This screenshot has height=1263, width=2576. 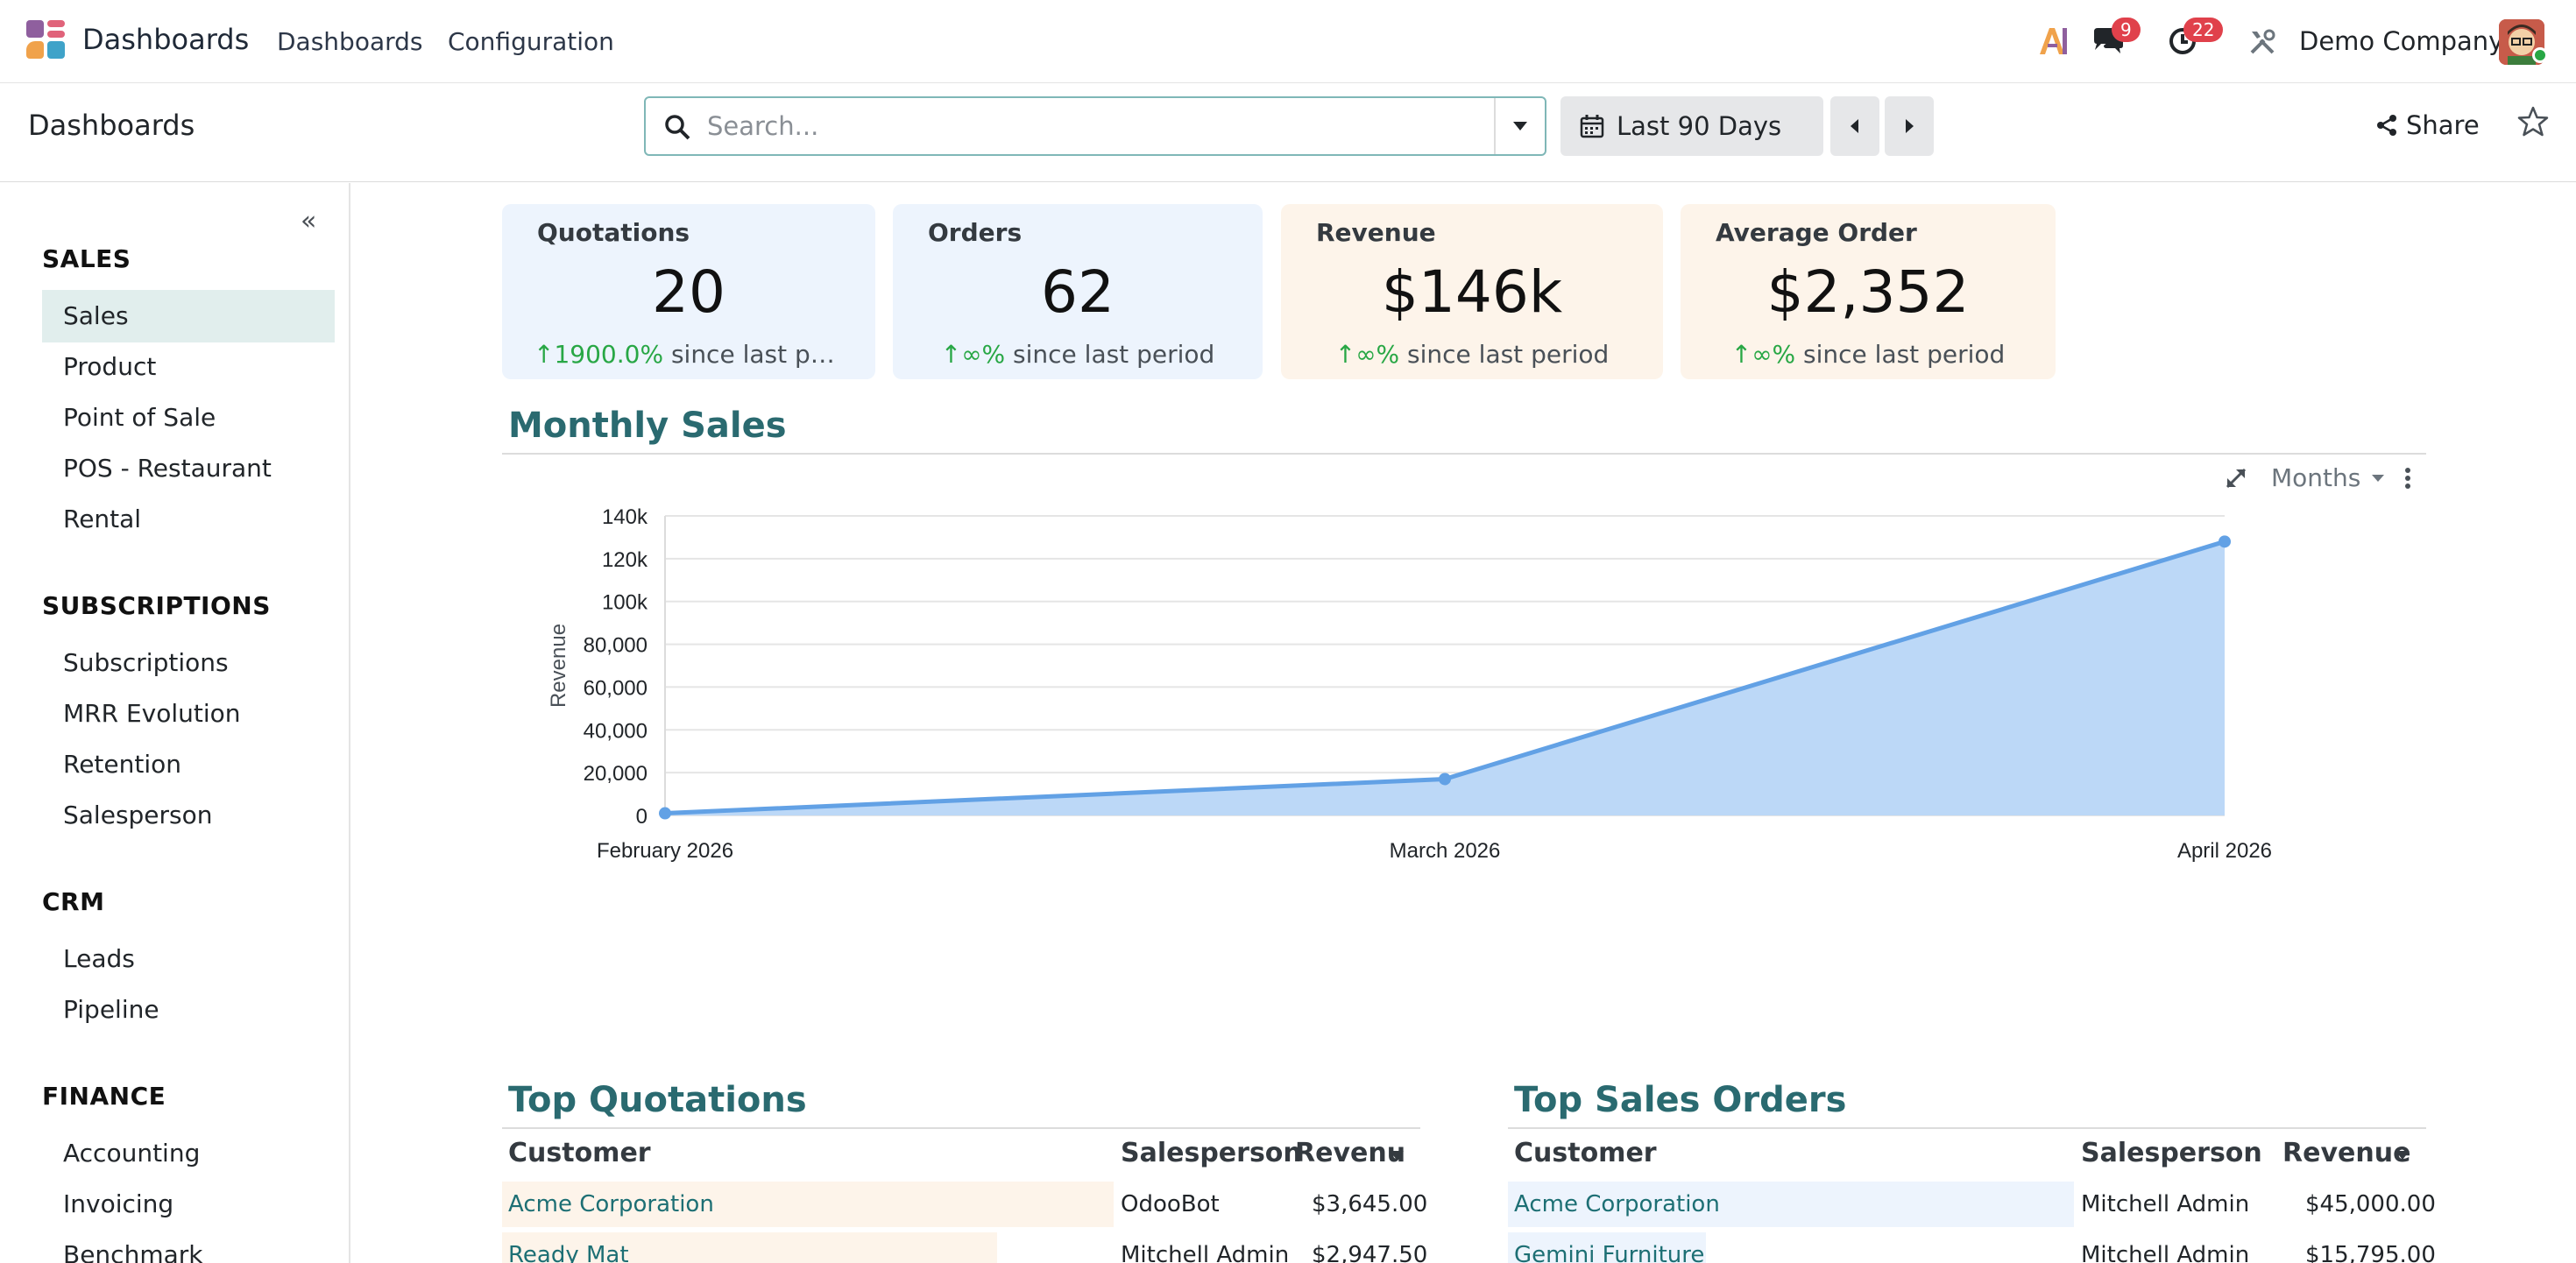 What do you see at coordinates (309, 221) in the screenshot?
I see `collapse-sidebar-icon: «` at bounding box center [309, 221].